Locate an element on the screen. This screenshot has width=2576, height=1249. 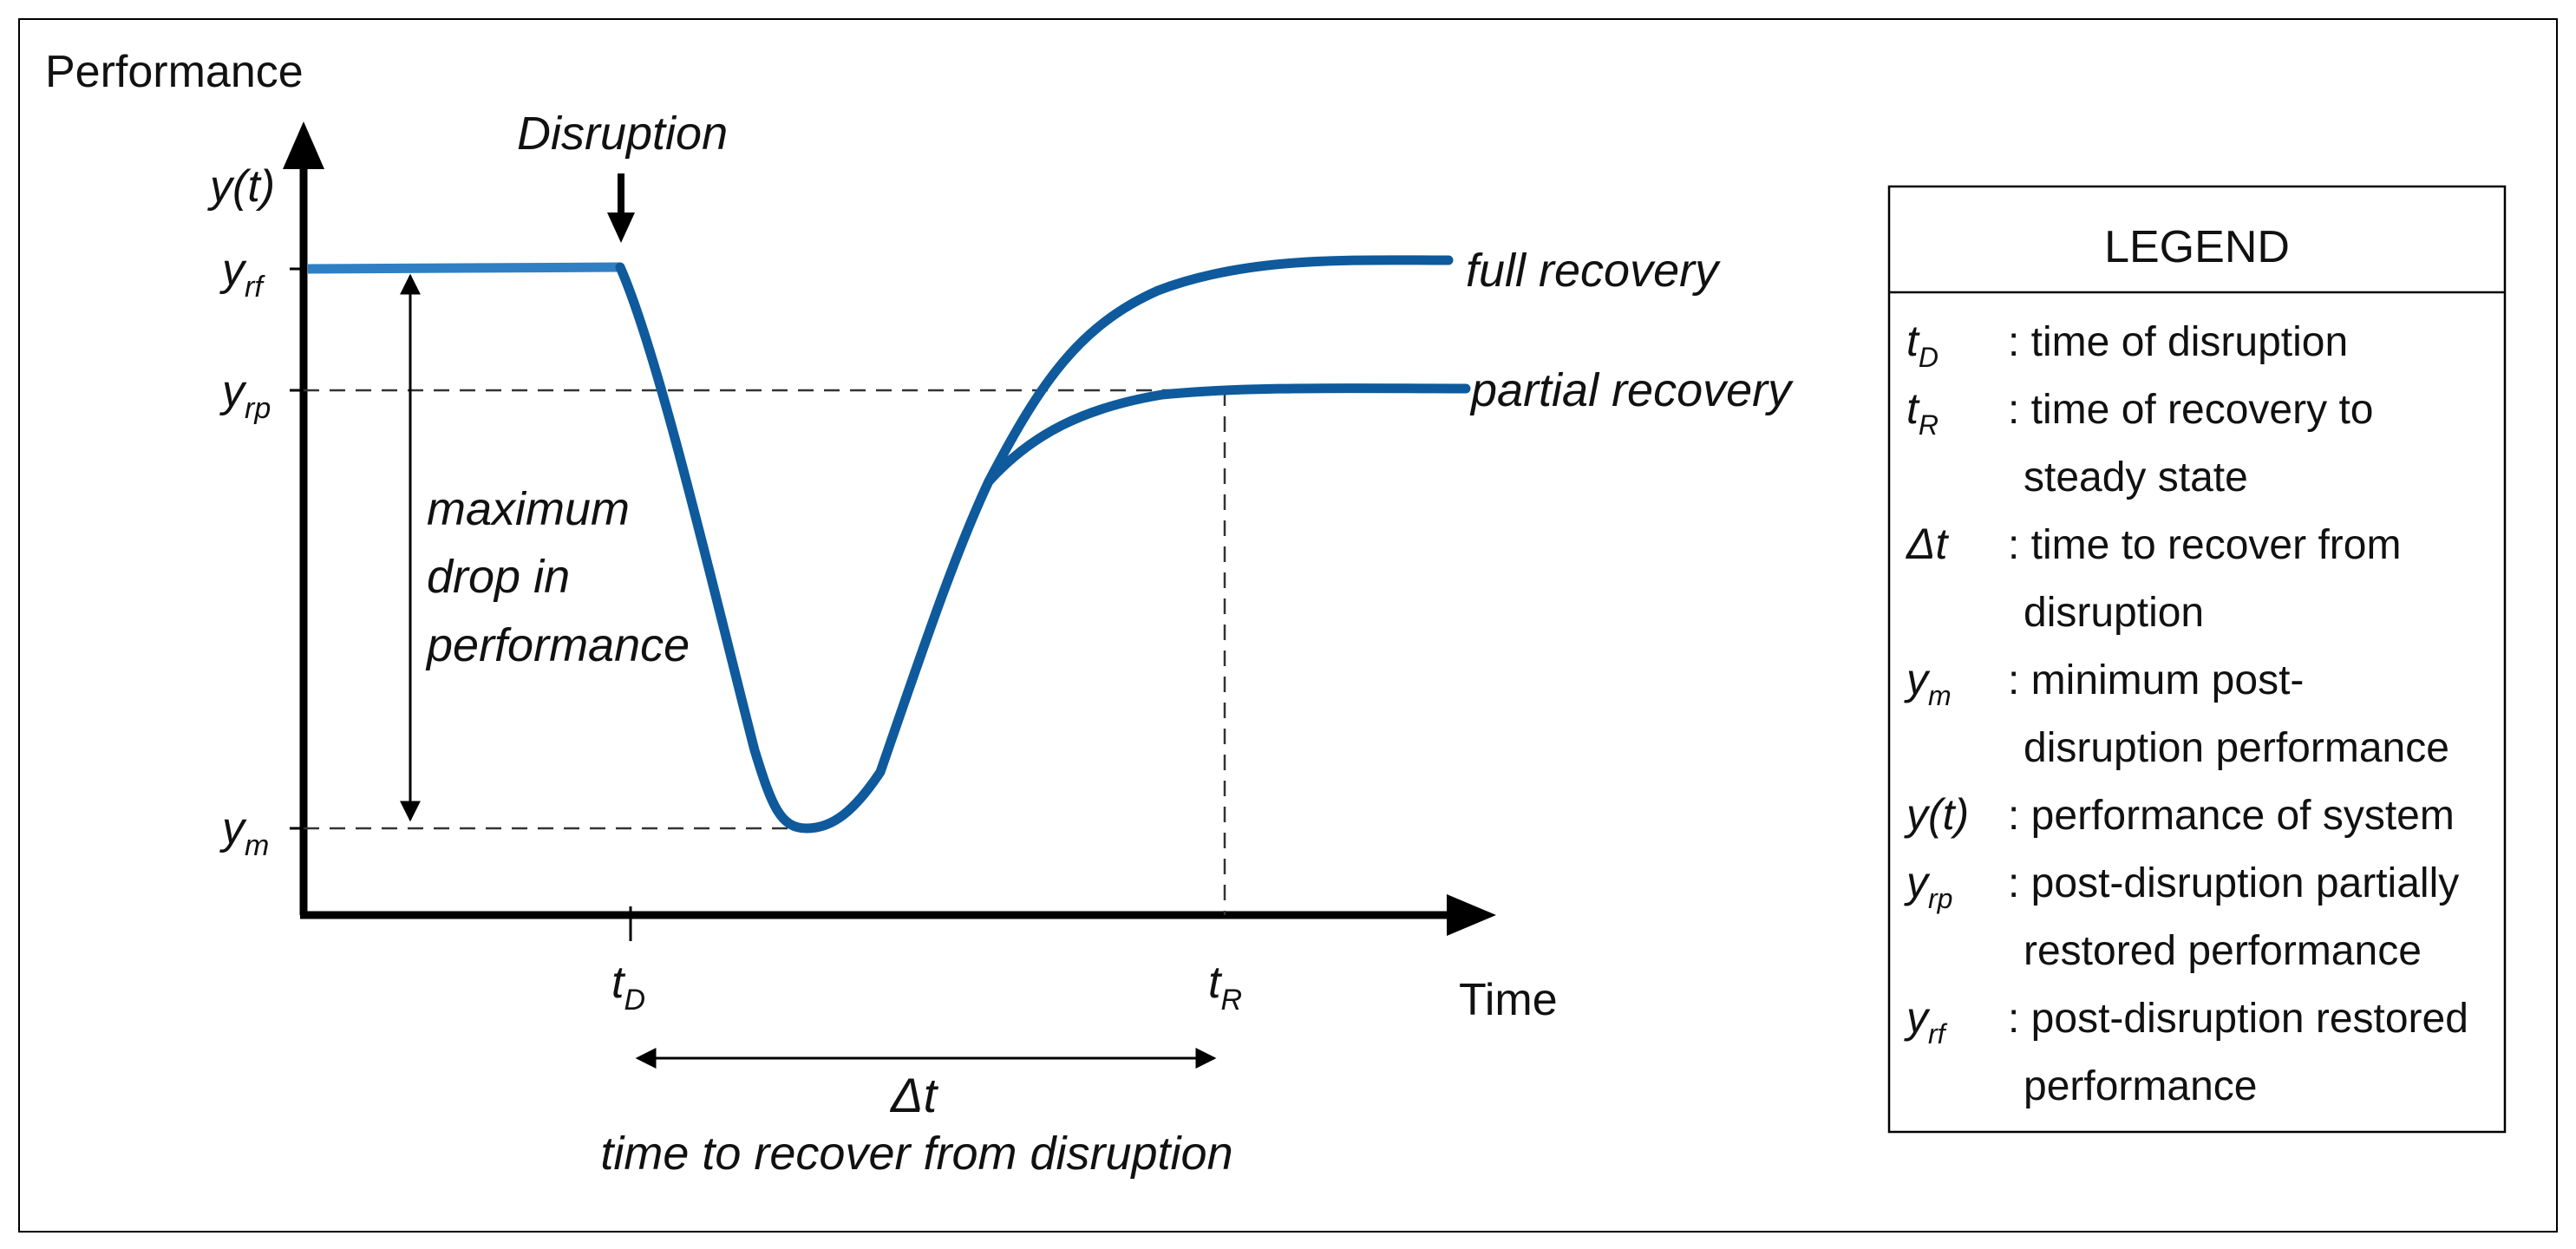
legend-symbol: tD is located at coordinates (1922, 345).